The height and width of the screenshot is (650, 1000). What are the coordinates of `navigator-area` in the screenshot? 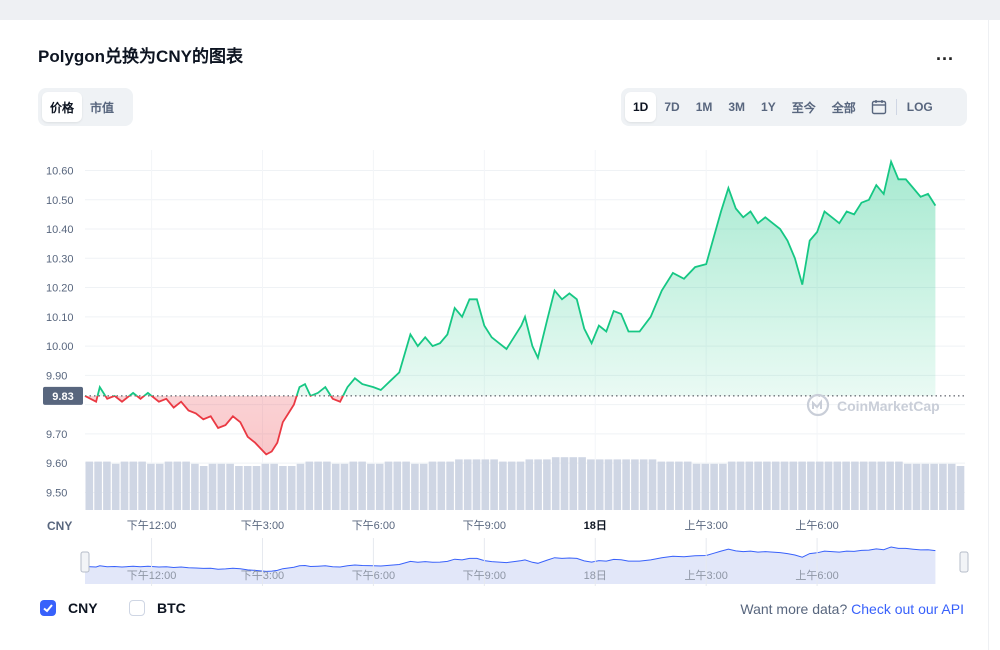 It's located at (510, 565).